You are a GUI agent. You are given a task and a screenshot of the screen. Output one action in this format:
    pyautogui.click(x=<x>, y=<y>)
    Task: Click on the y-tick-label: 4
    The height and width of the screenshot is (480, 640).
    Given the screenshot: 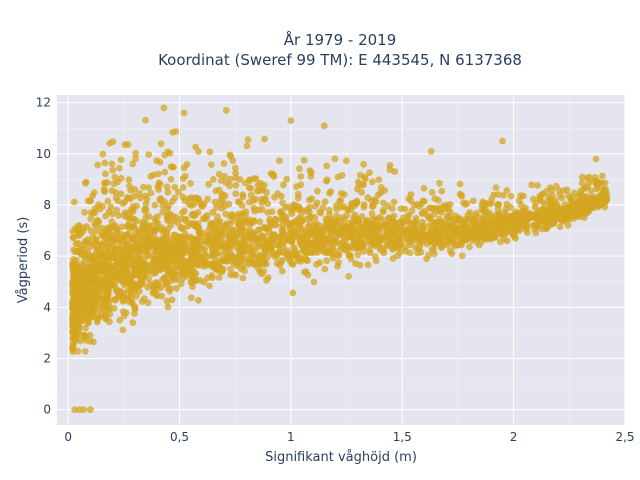 What is the action you would take?
    pyautogui.click(x=47, y=307)
    